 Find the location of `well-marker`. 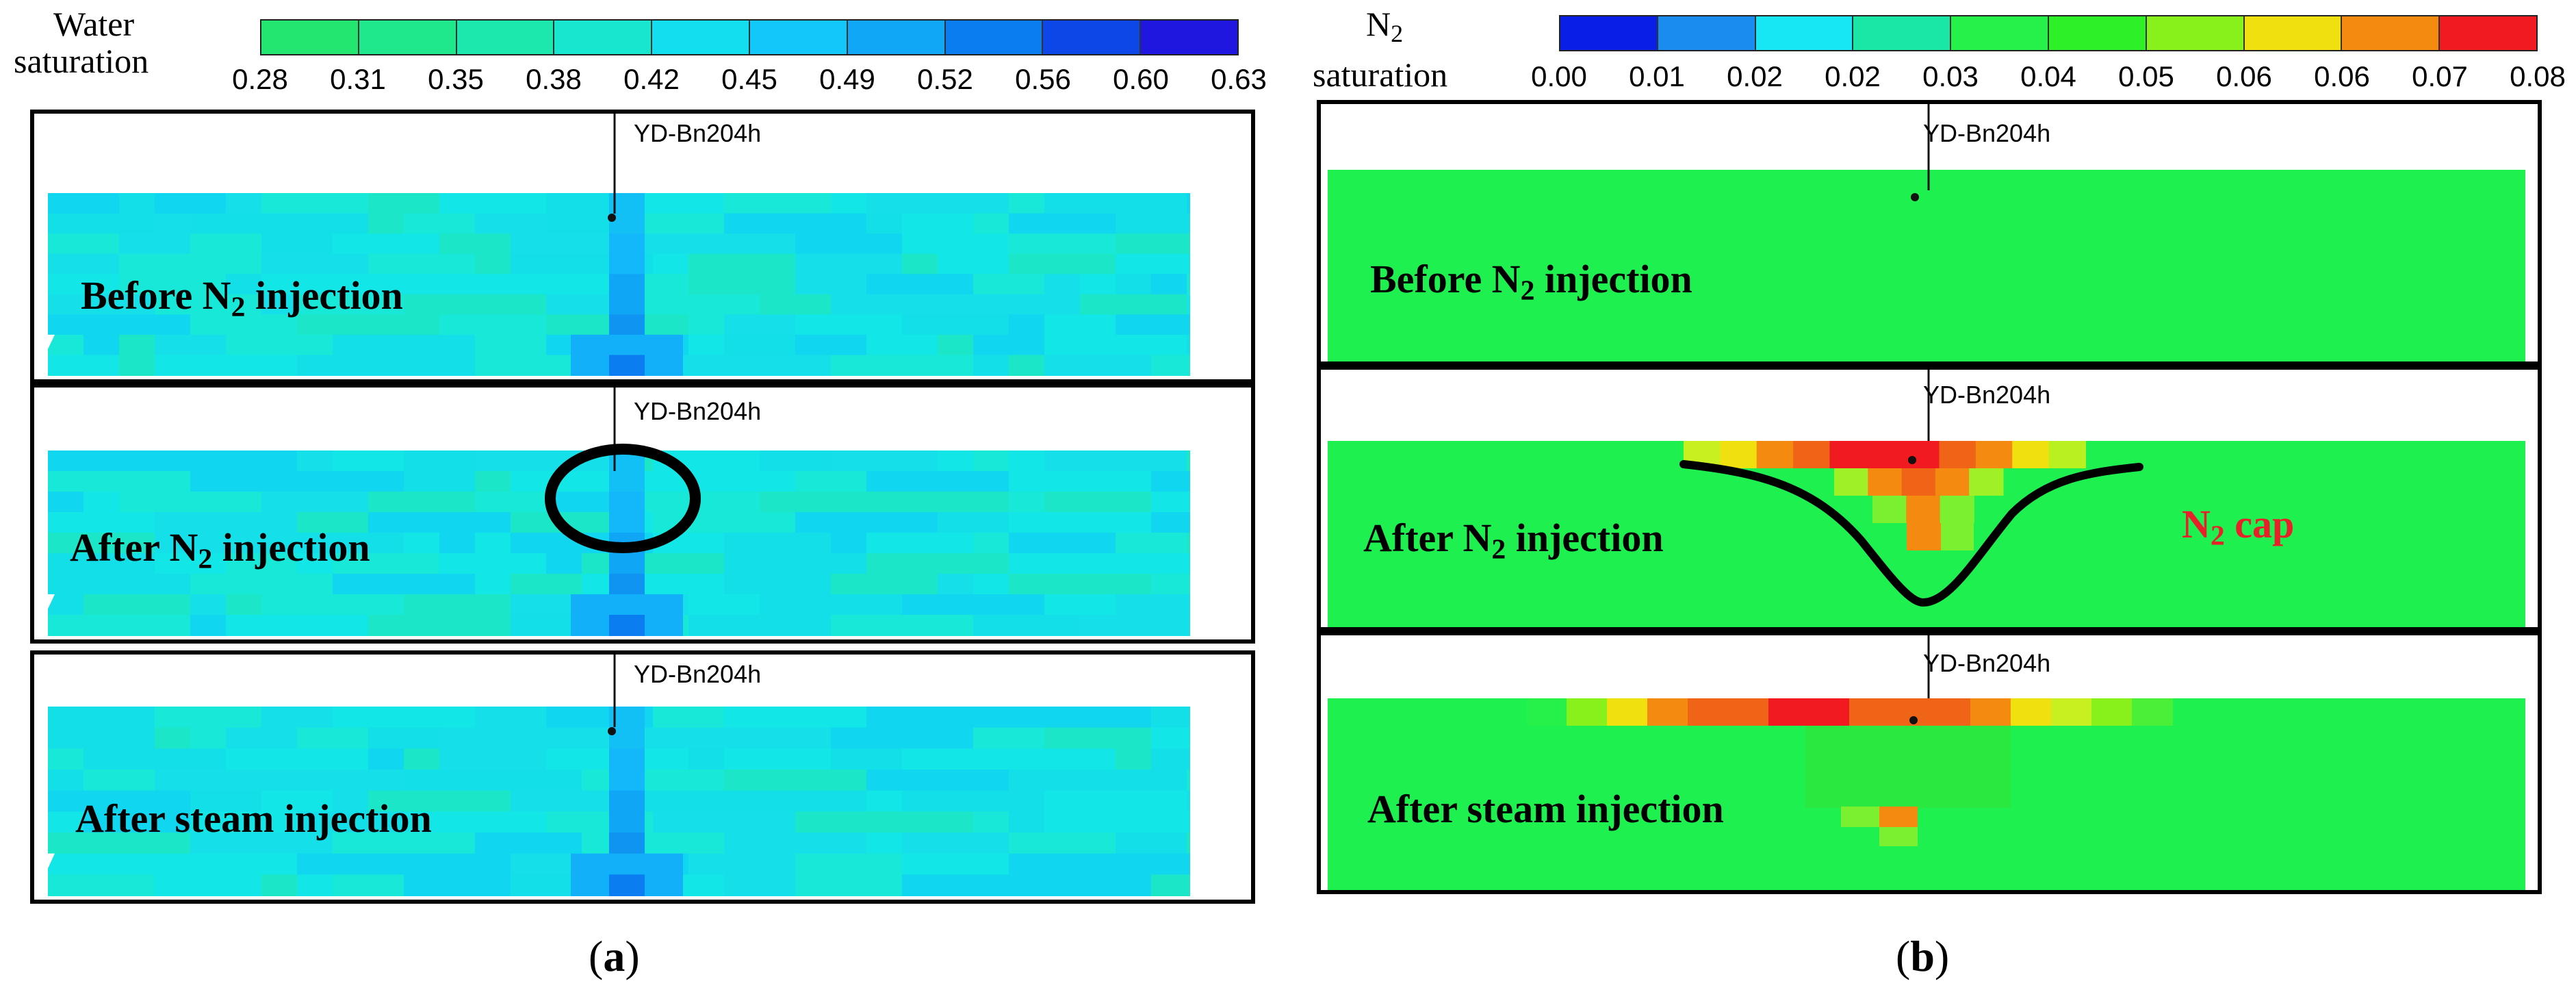

well-marker is located at coordinates (612, 731).